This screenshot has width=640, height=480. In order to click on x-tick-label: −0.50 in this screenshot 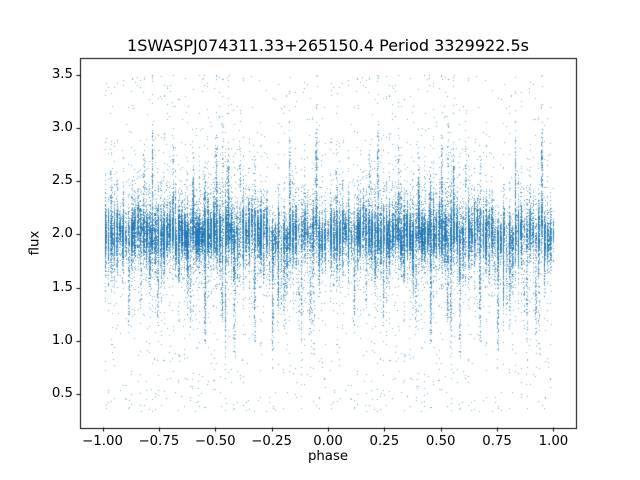, I will do `click(215, 441)`.